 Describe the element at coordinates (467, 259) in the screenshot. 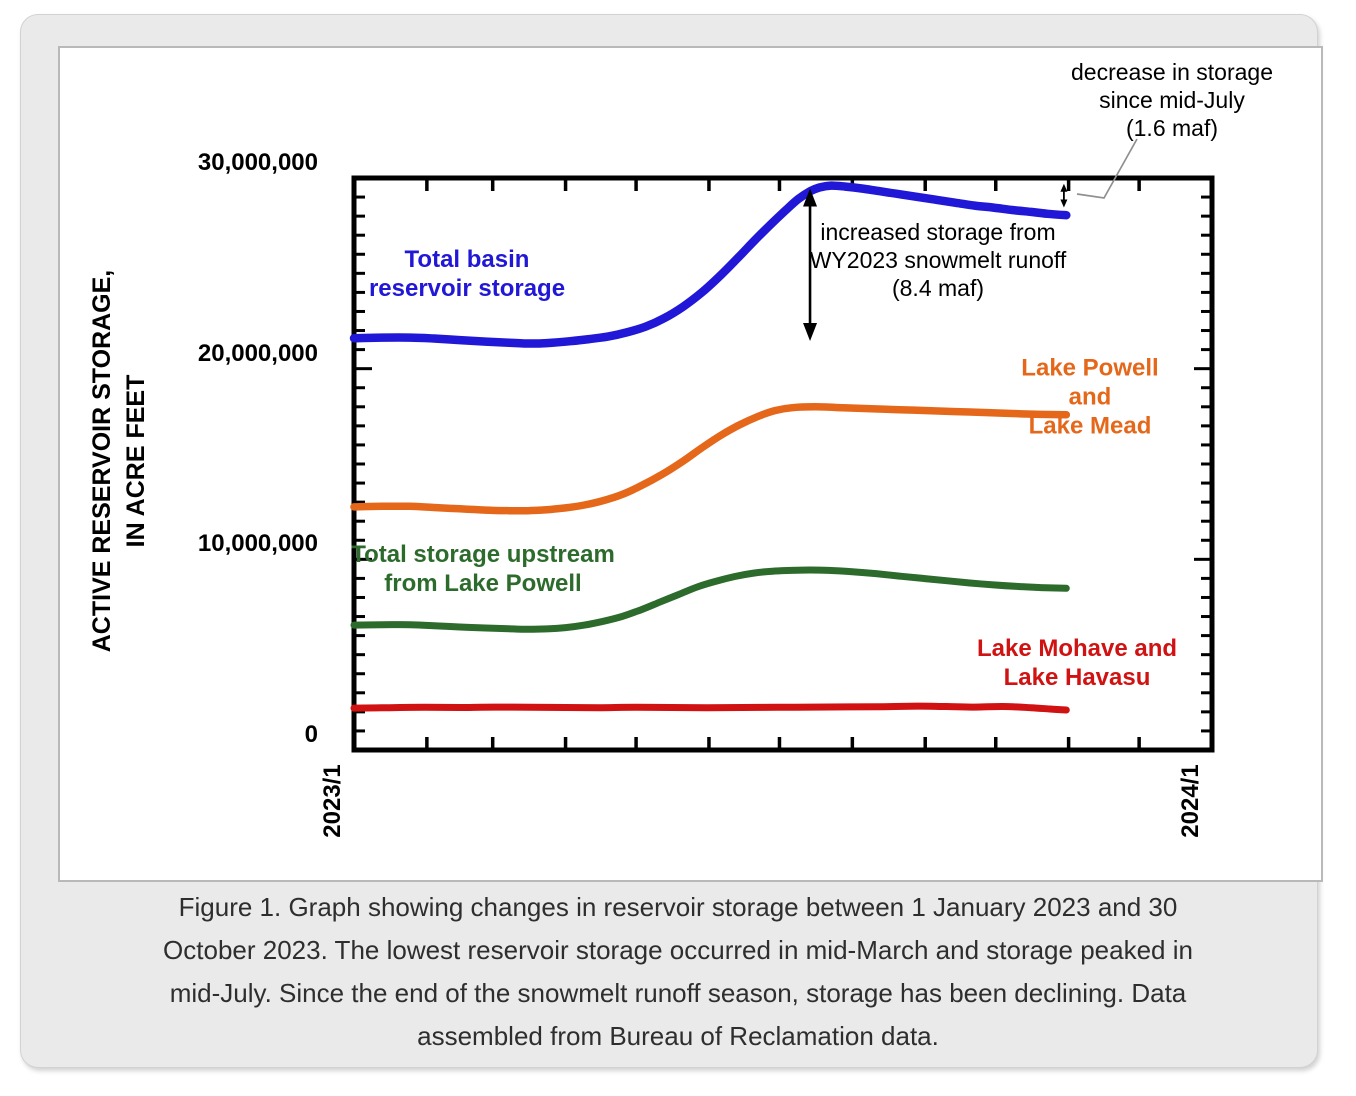

I see `series-label-line: Total basin` at that location.